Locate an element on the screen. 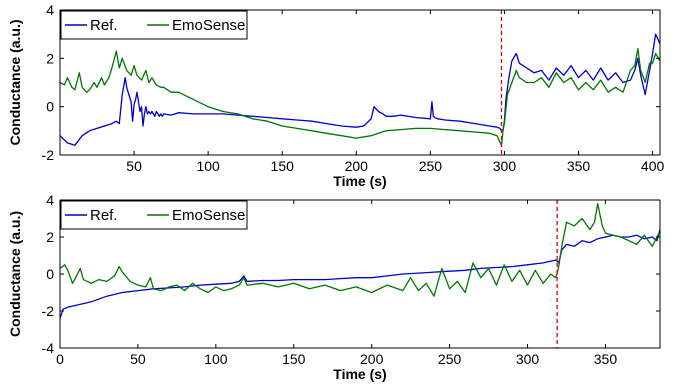  top-legend is located at coordinates (154, 25).